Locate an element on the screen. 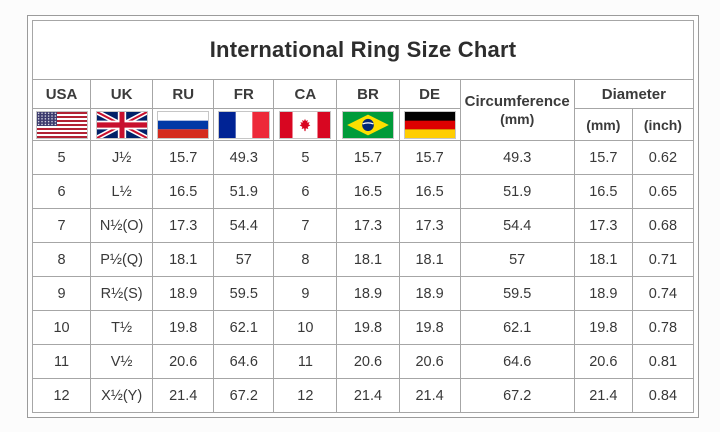  flag-cell-fr is located at coordinates (244, 124).